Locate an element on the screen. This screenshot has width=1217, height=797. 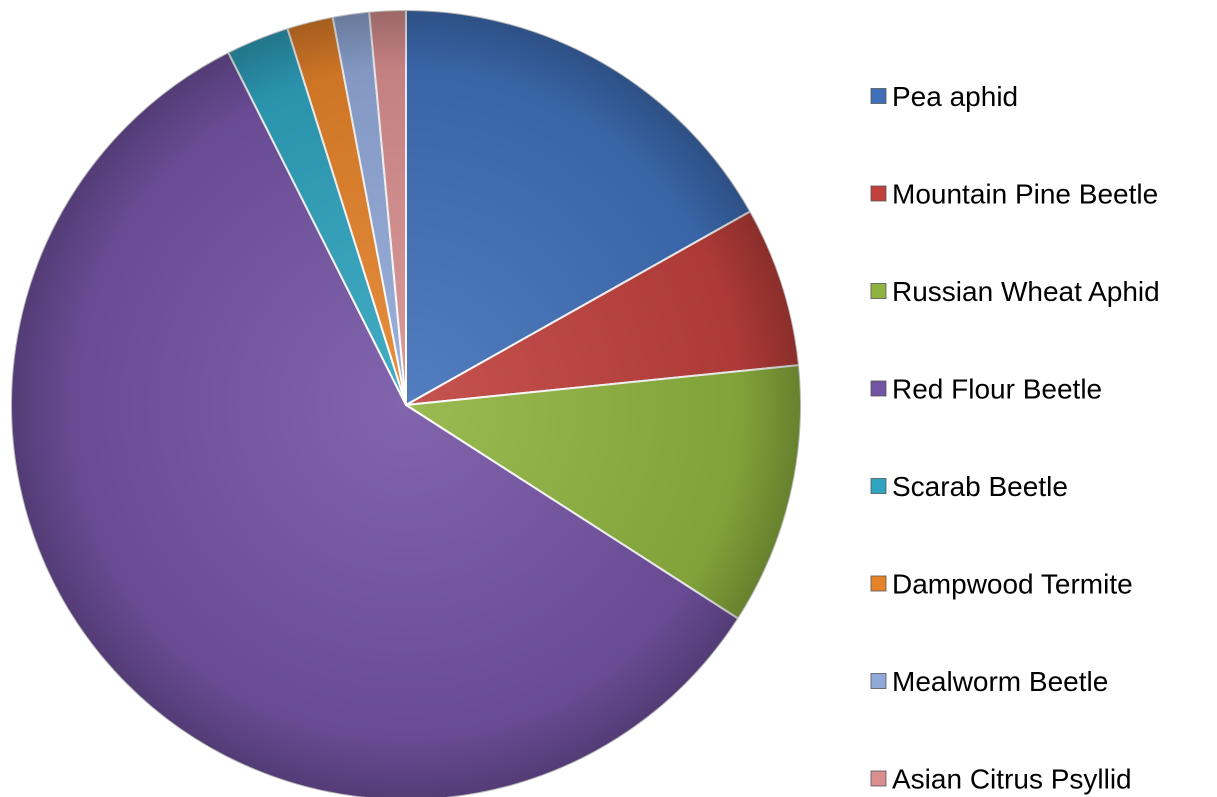
legend-item-asian-citrus-psyllid: Asian Citrus Psyllid is located at coordinates (1001, 779).